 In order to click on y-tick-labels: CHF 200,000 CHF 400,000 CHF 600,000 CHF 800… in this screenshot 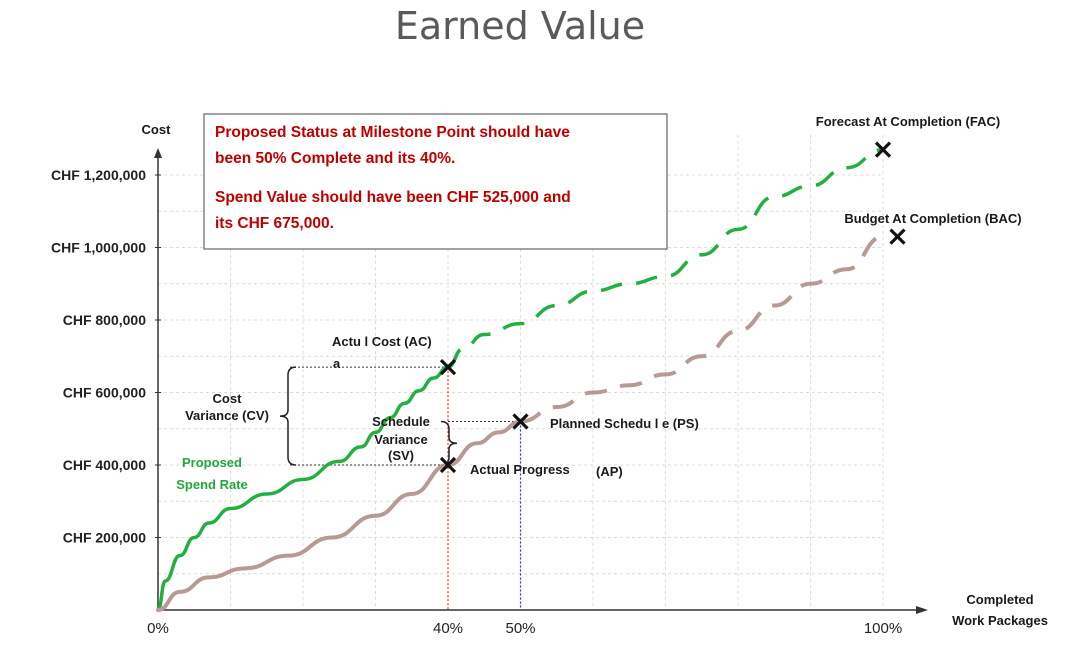, I will do `click(106, 356)`.